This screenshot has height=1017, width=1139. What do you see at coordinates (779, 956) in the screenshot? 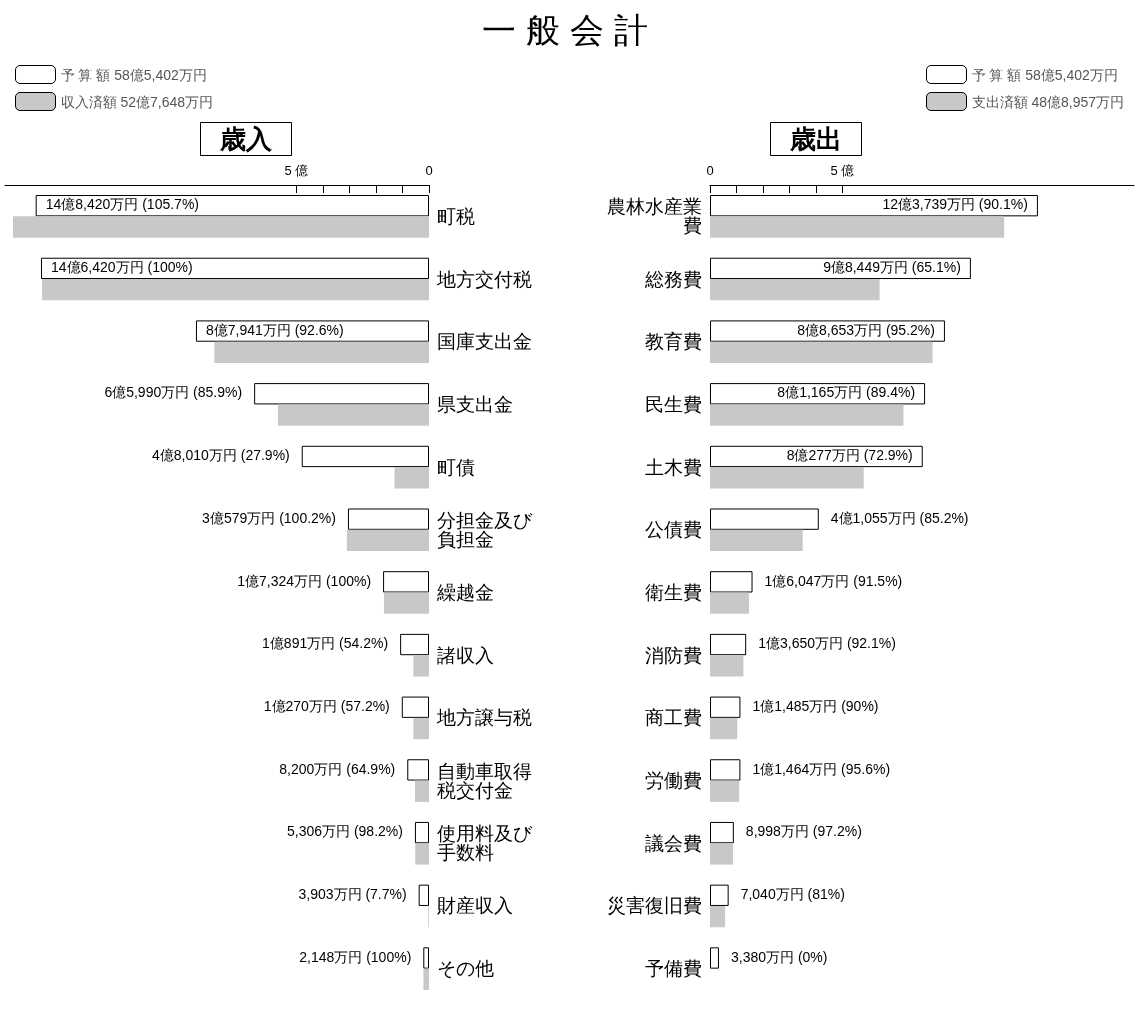
I see `annotation: 3,380万円 (0%)` at bounding box center [779, 956].